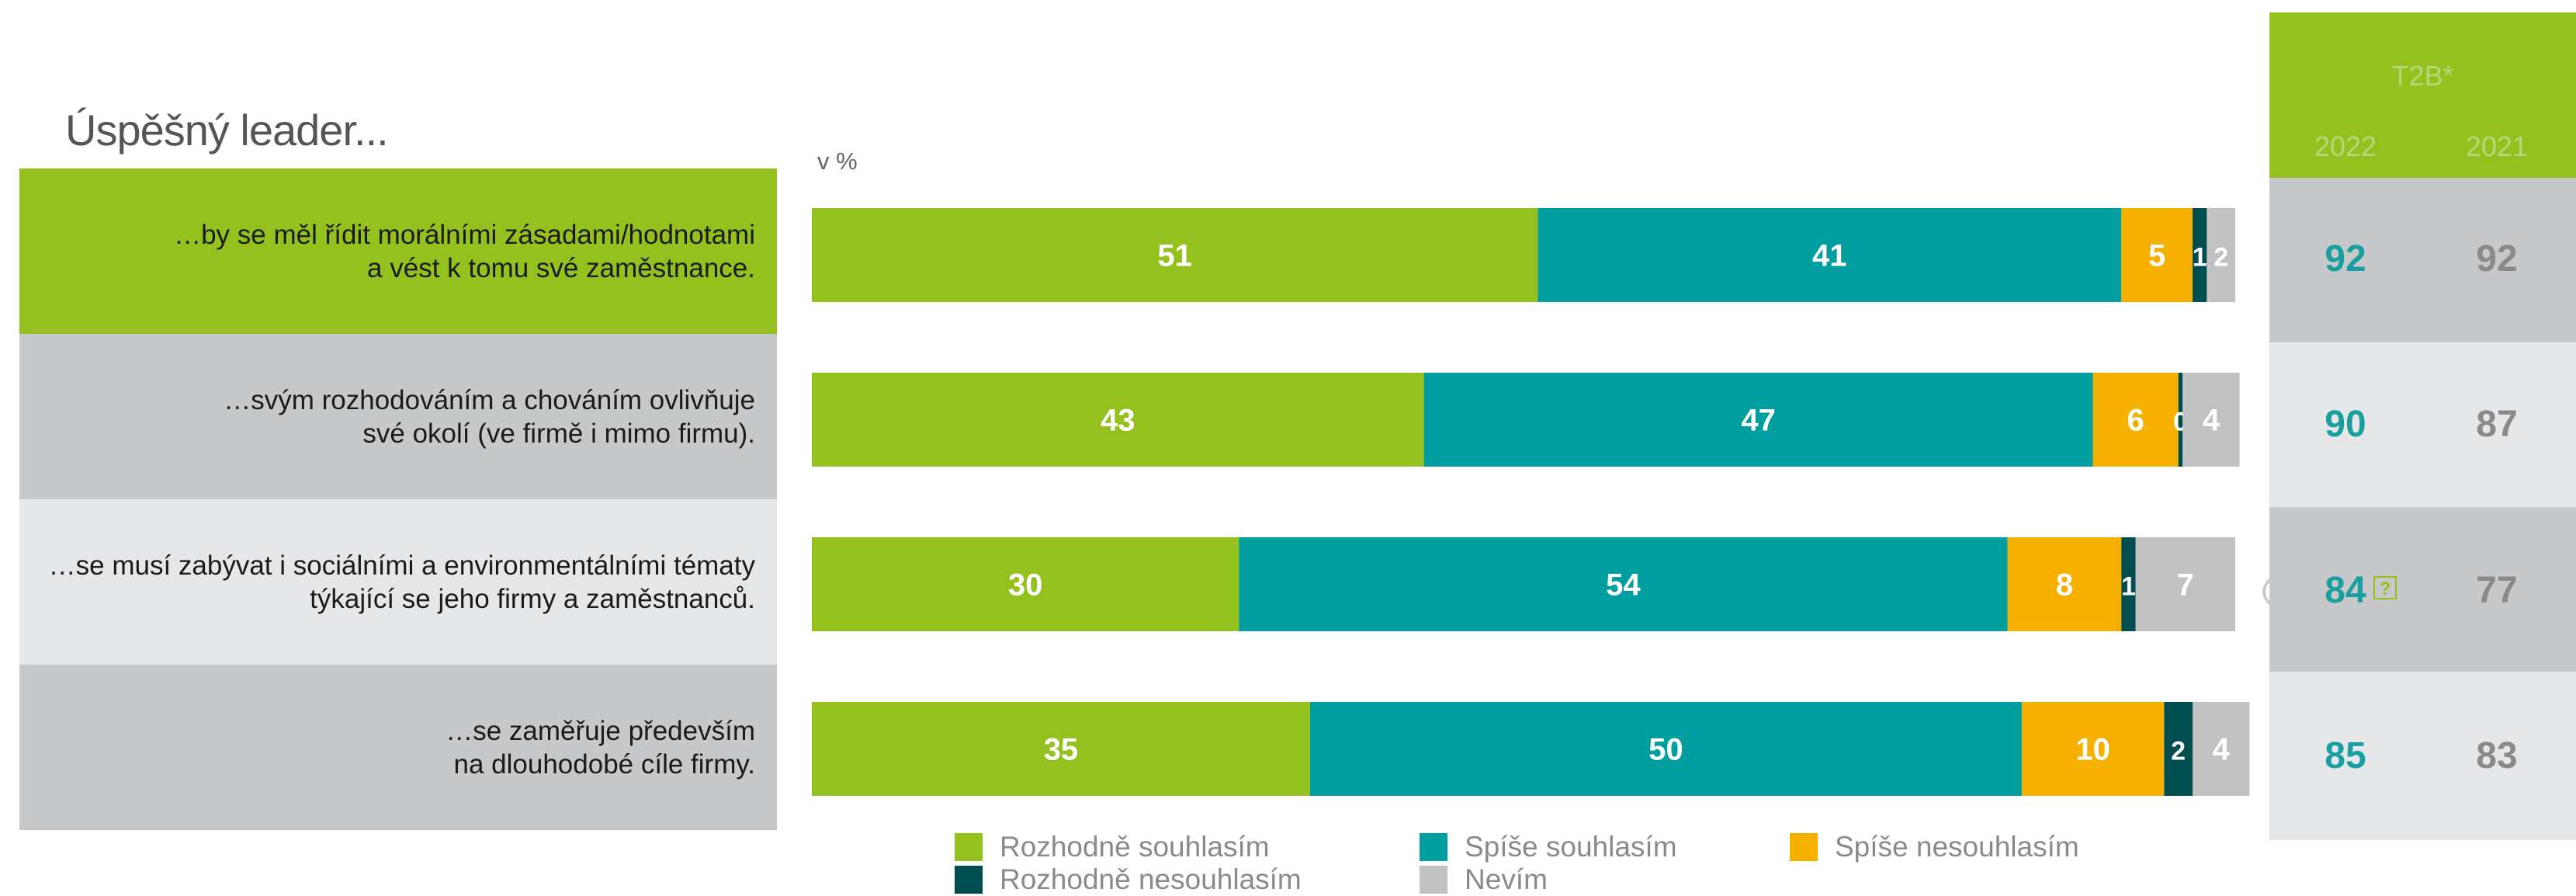 Image resolution: width=2576 pixels, height=896 pixels. I want to click on bar-value-label: 6, so click(2135, 421).